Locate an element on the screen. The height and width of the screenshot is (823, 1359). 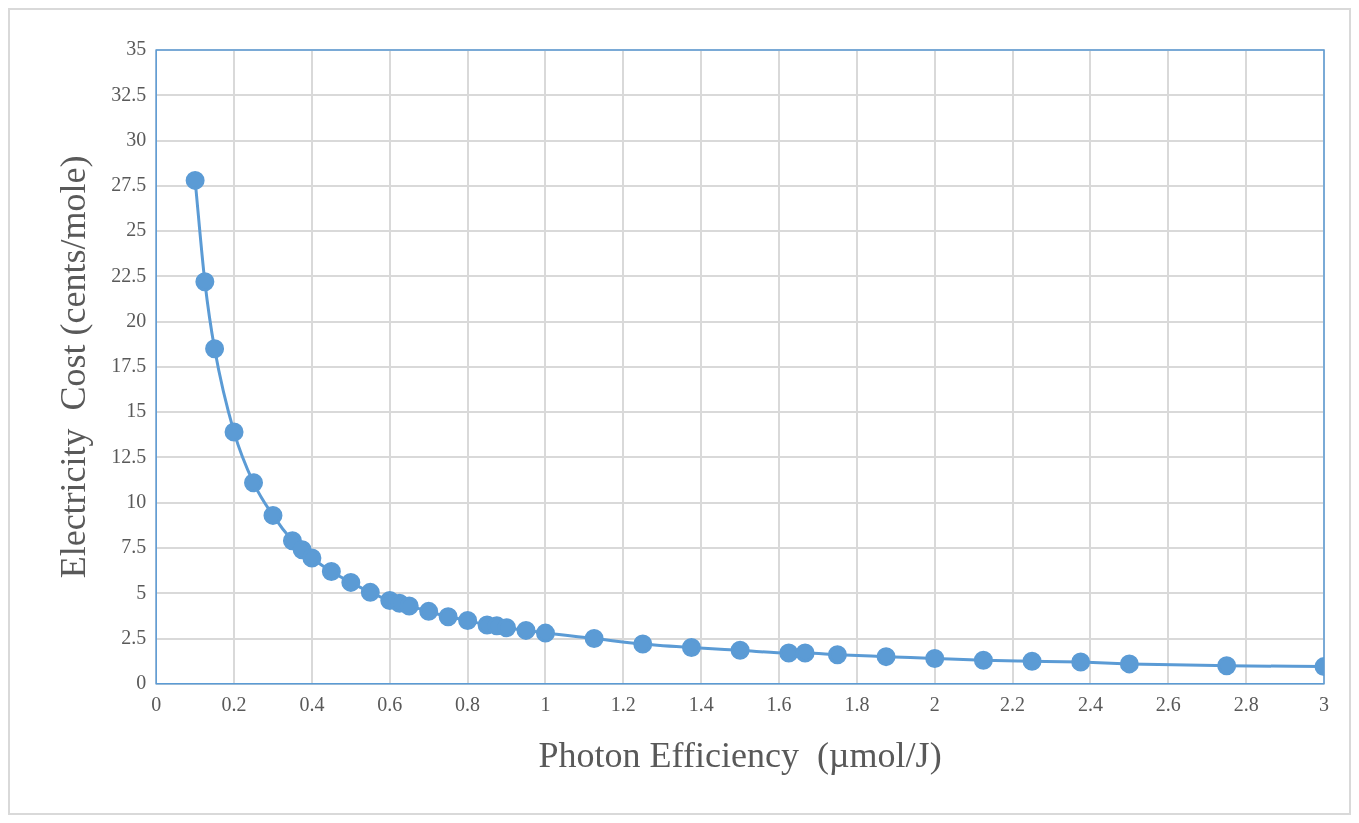
x-tick-label: 0 is located at coordinates (156, 704).